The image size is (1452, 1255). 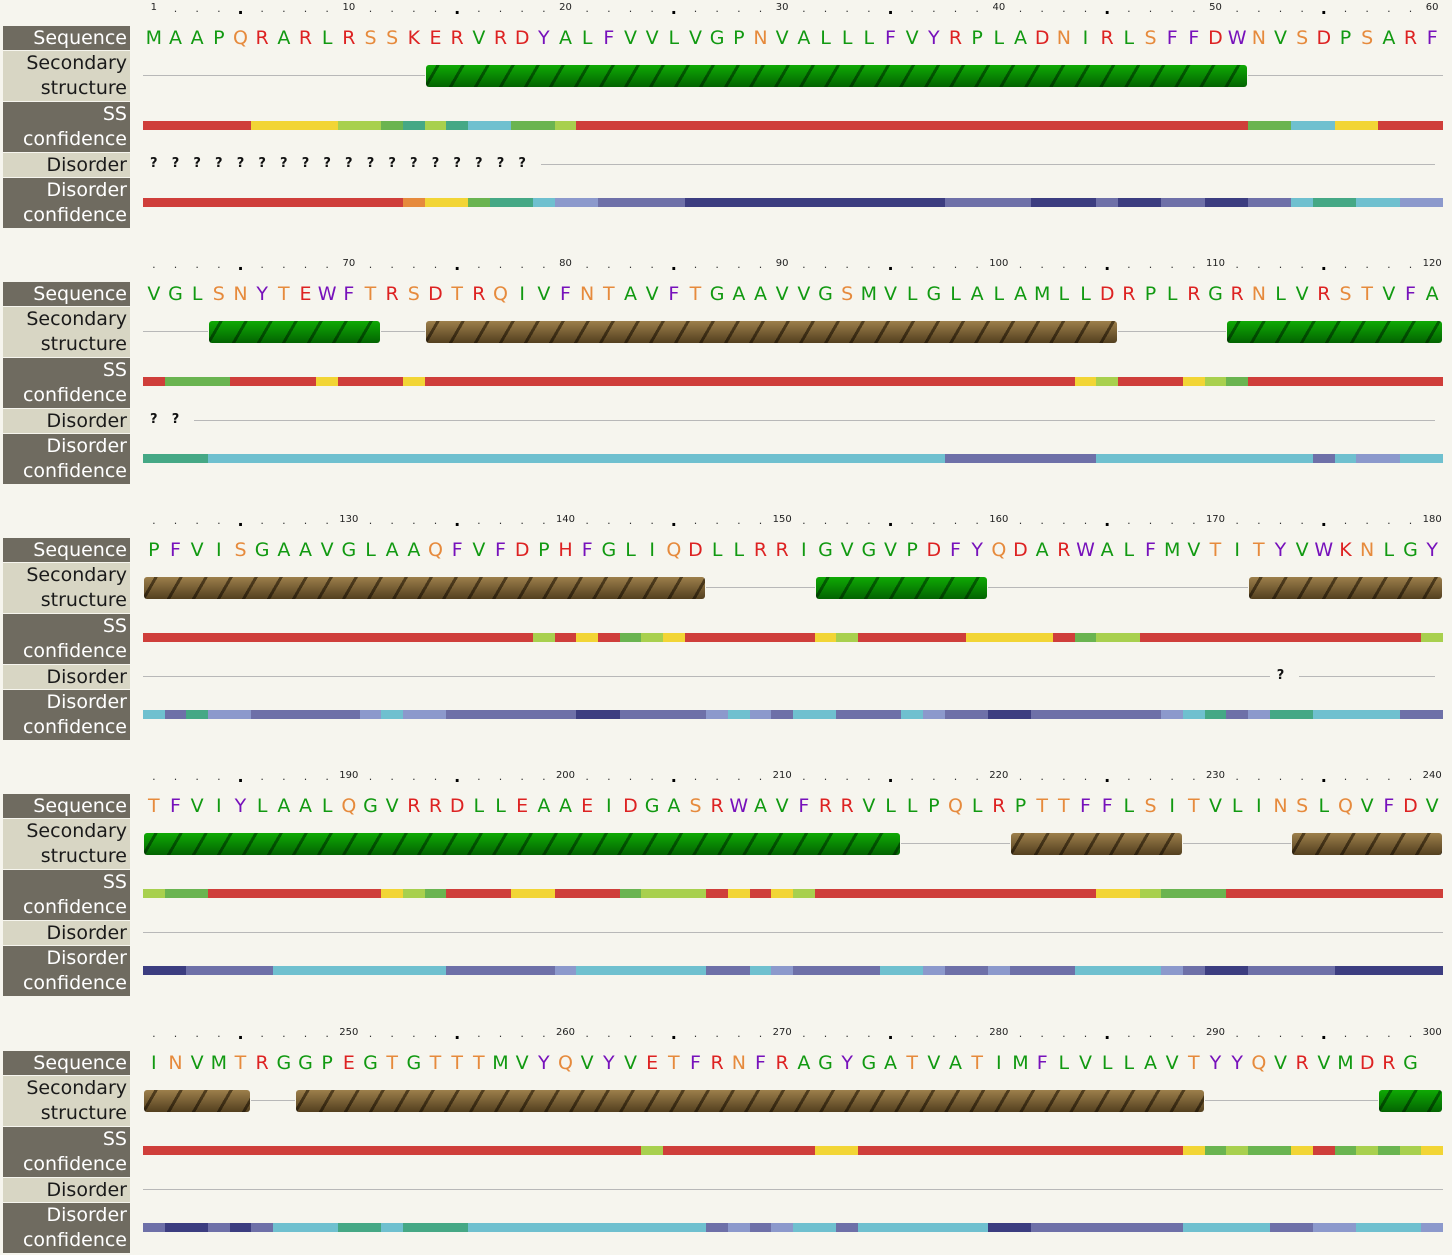 What do you see at coordinates (565, 519) in the screenshot?
I see `ruler-tick: 140` at bounding box center [565, 519].